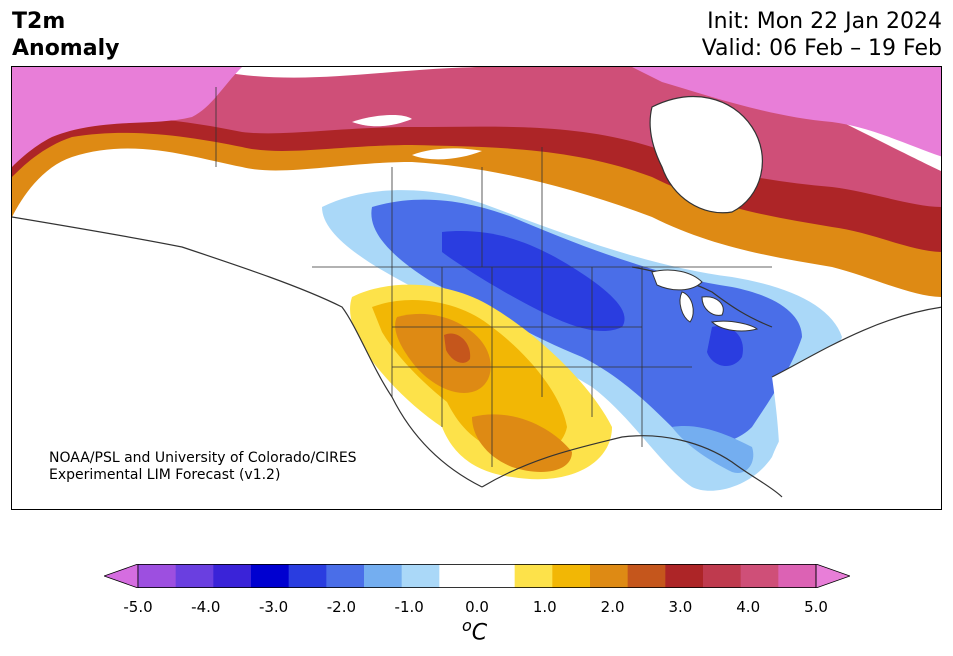  I want to click on unit-celsius: C, so click(479, 633).